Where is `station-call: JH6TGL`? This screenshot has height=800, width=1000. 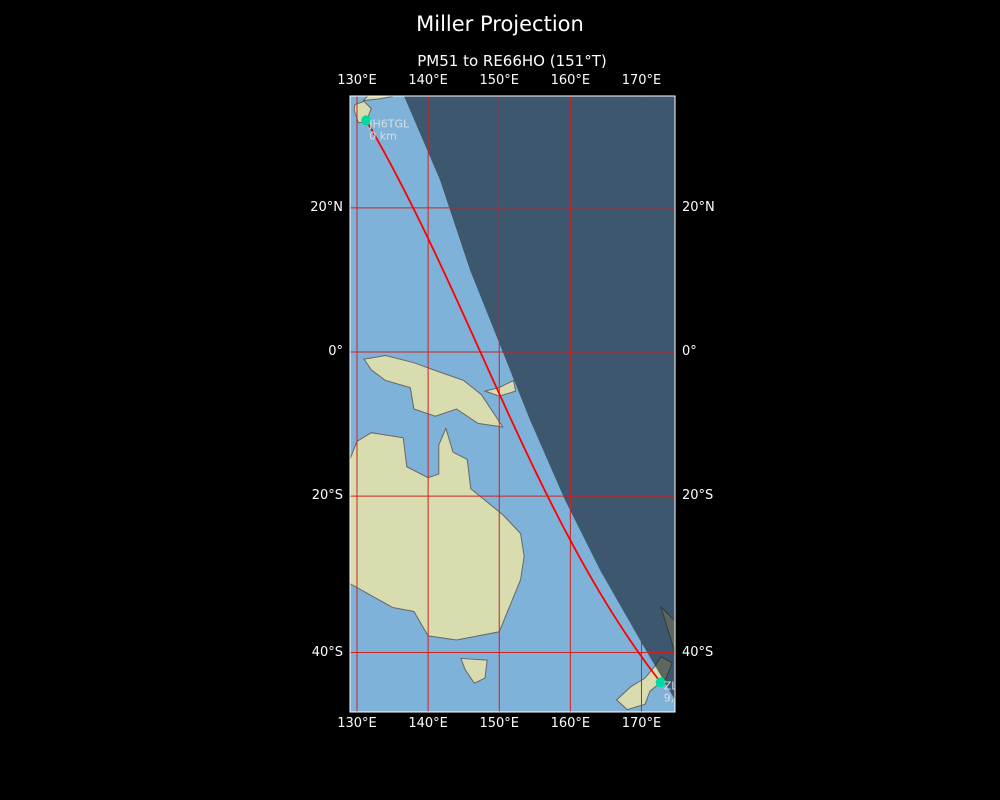 station-call: JH6TGL is located at coordinates (389, 123).